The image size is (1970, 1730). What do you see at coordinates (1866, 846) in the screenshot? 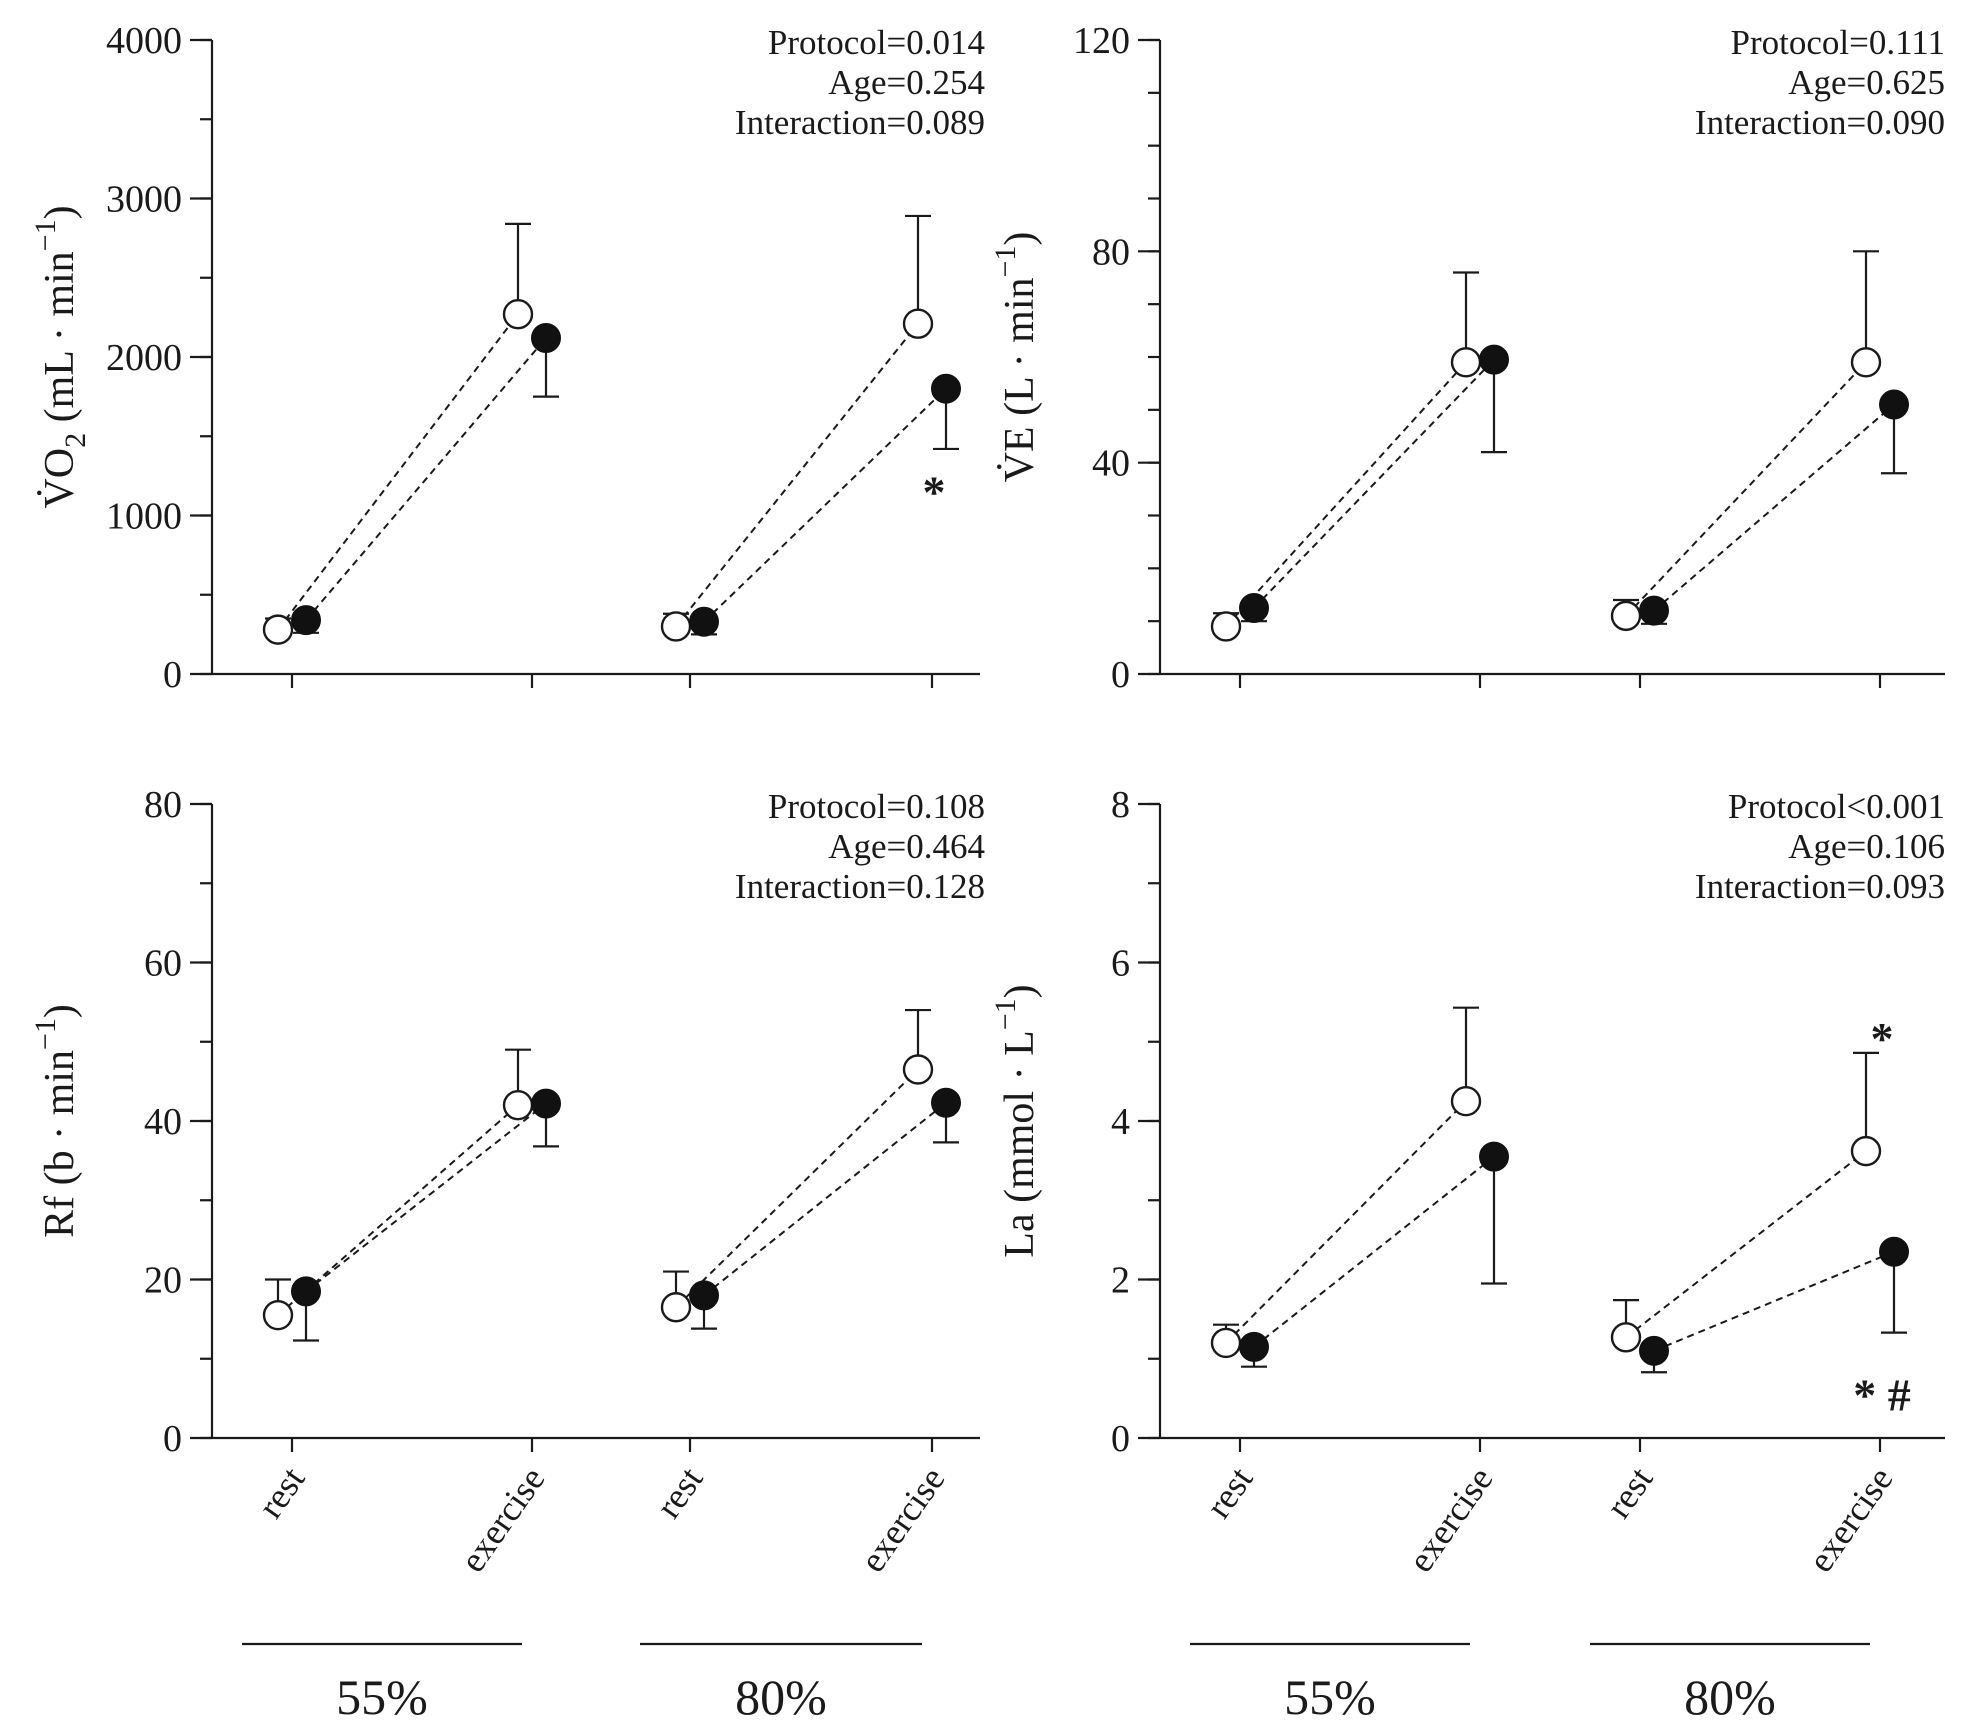
I see `stats-line: Age=0.106` at bounding box center [1866, 846].